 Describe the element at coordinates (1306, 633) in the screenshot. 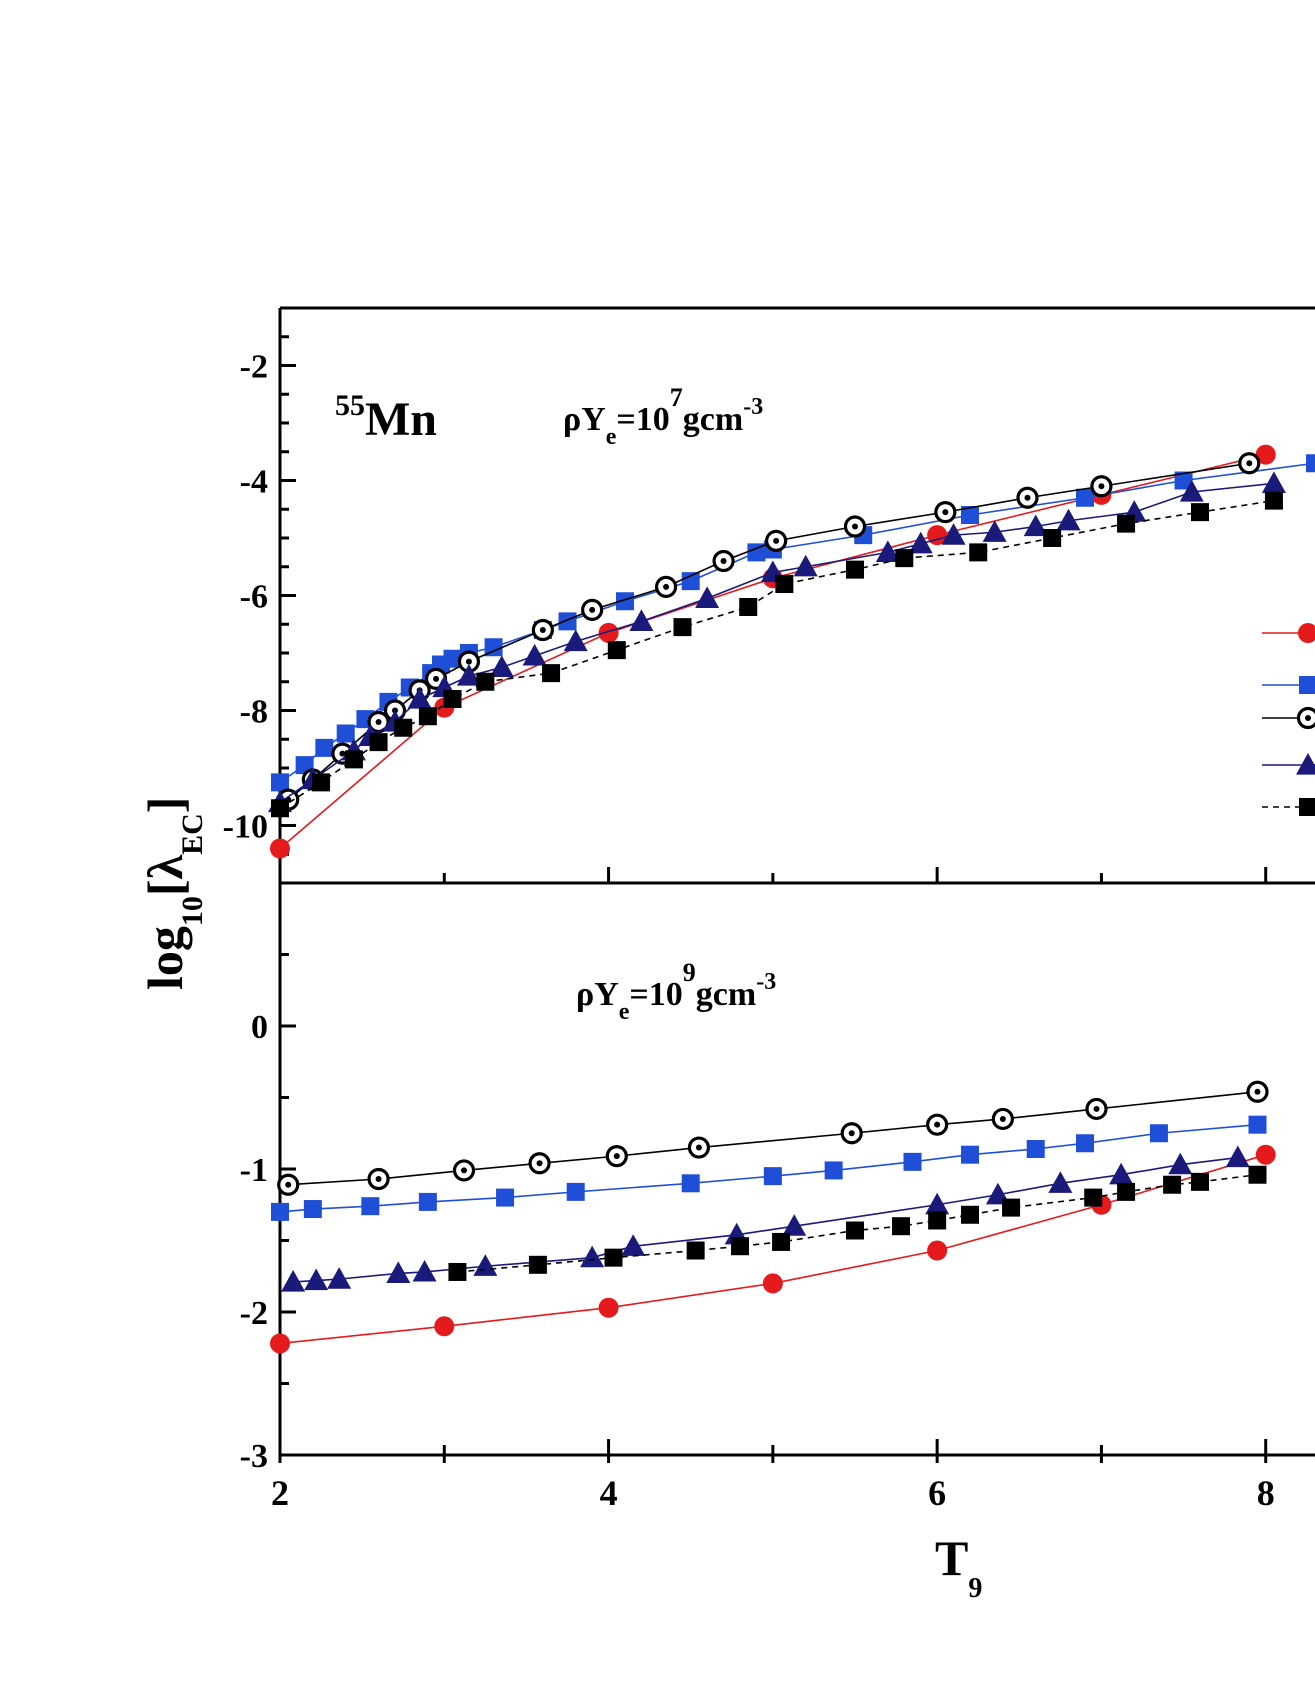

I see `legend-marker` at that location.